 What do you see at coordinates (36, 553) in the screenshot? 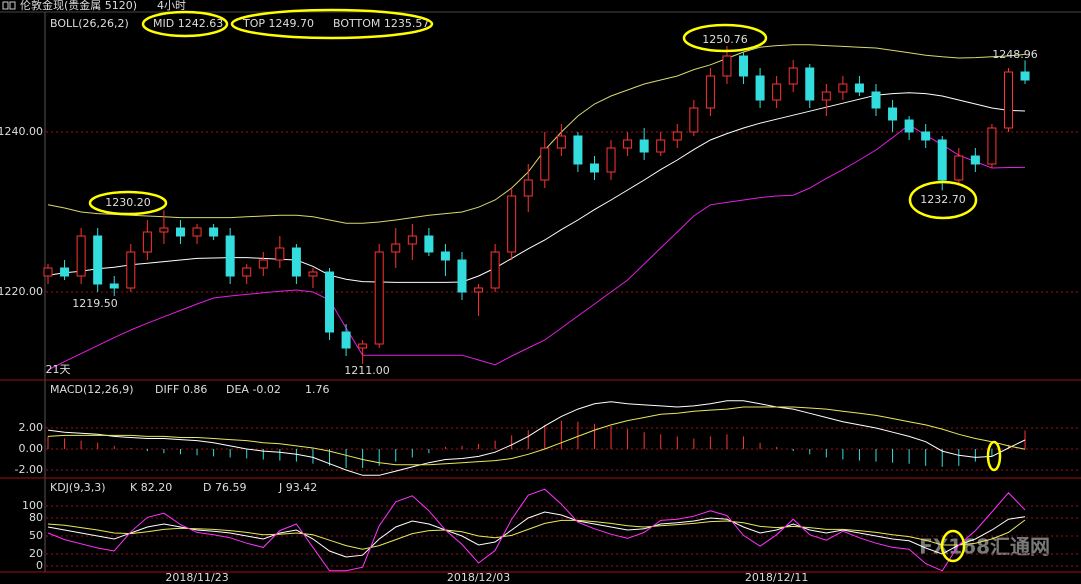
I see `y-tick-label: 20` at bounding box center [36, 553].